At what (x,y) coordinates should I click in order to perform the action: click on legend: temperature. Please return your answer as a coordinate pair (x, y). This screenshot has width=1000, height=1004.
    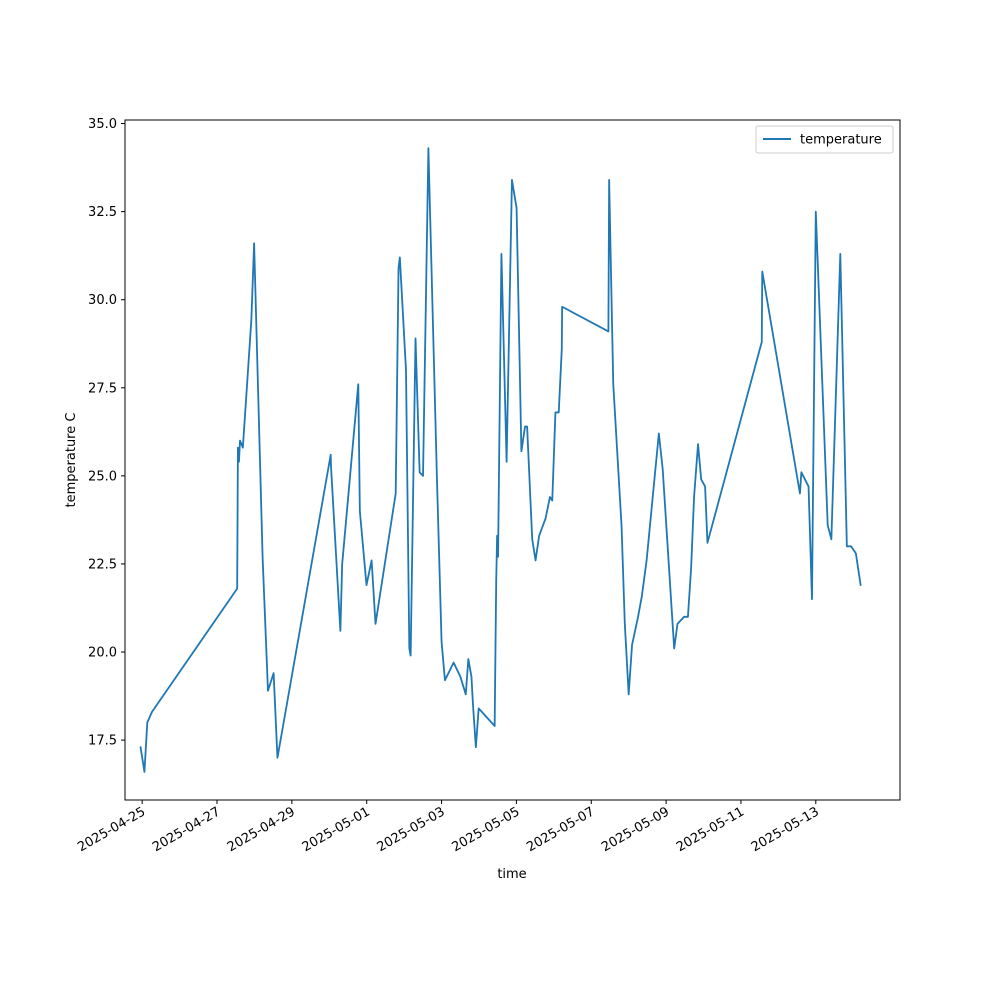
    Looking at the image, I should click on (824, 139).